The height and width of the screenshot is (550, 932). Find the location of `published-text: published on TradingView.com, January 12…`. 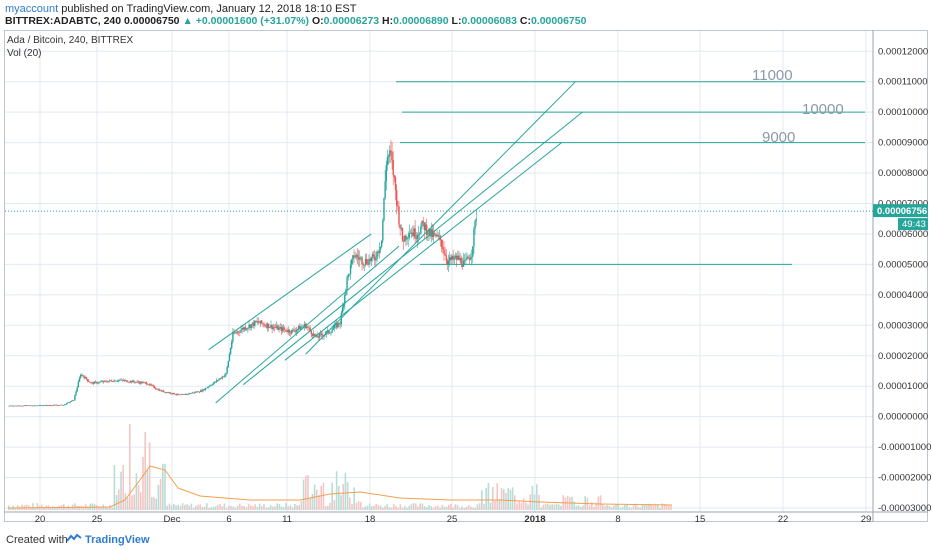

published-text: published on TradingView.com, January 12… is located at coordinates (207, 9).